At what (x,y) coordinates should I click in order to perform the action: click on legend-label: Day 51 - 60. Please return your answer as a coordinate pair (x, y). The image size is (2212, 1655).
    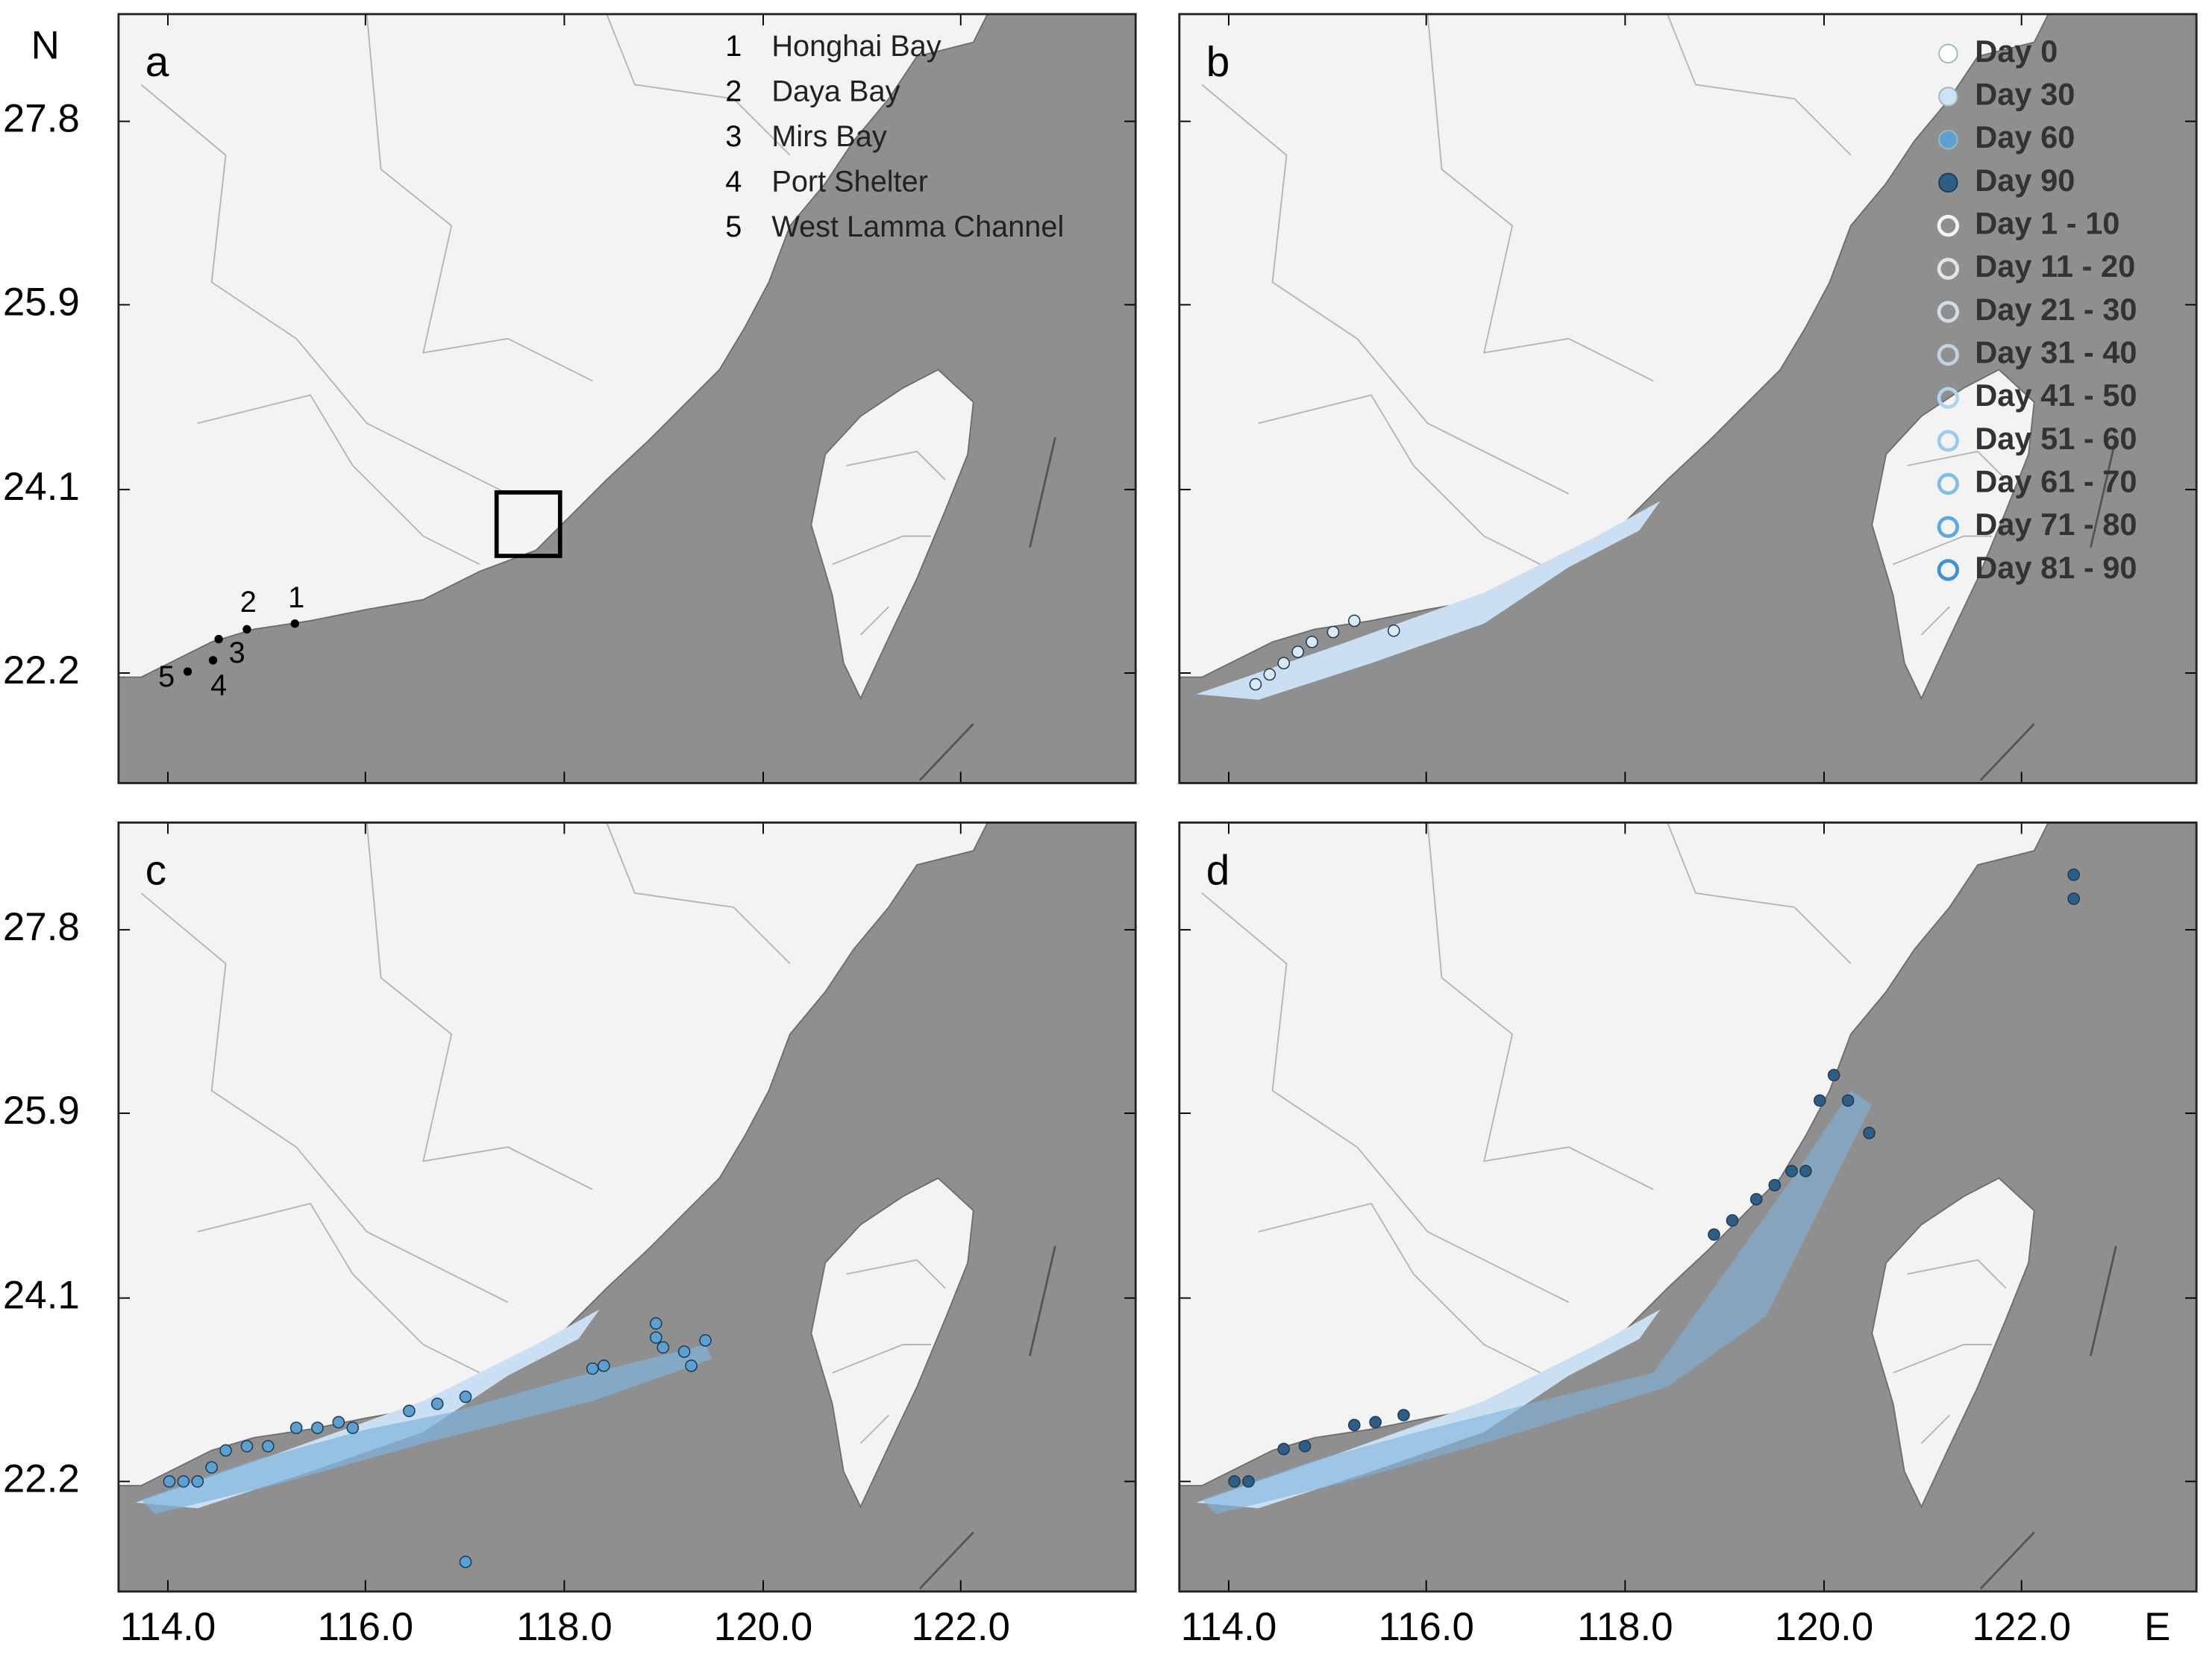
    Looking at the image, I should click on (2056, 438).